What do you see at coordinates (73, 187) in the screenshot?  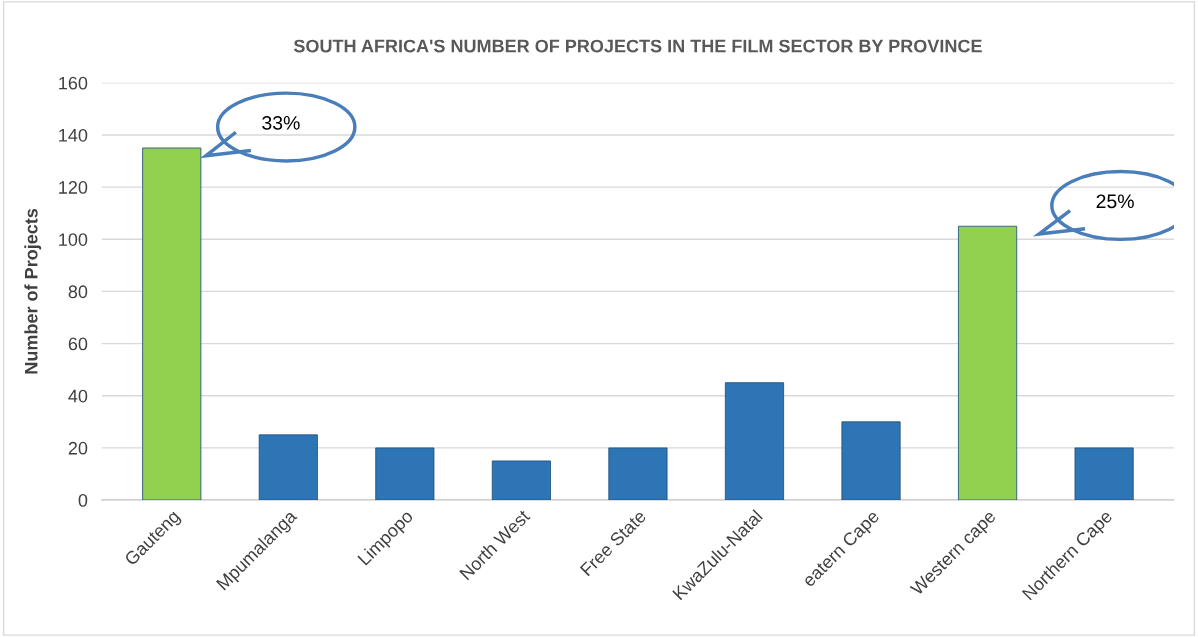 I see `y-tick-label: 120` at bounding box center [73, 187].